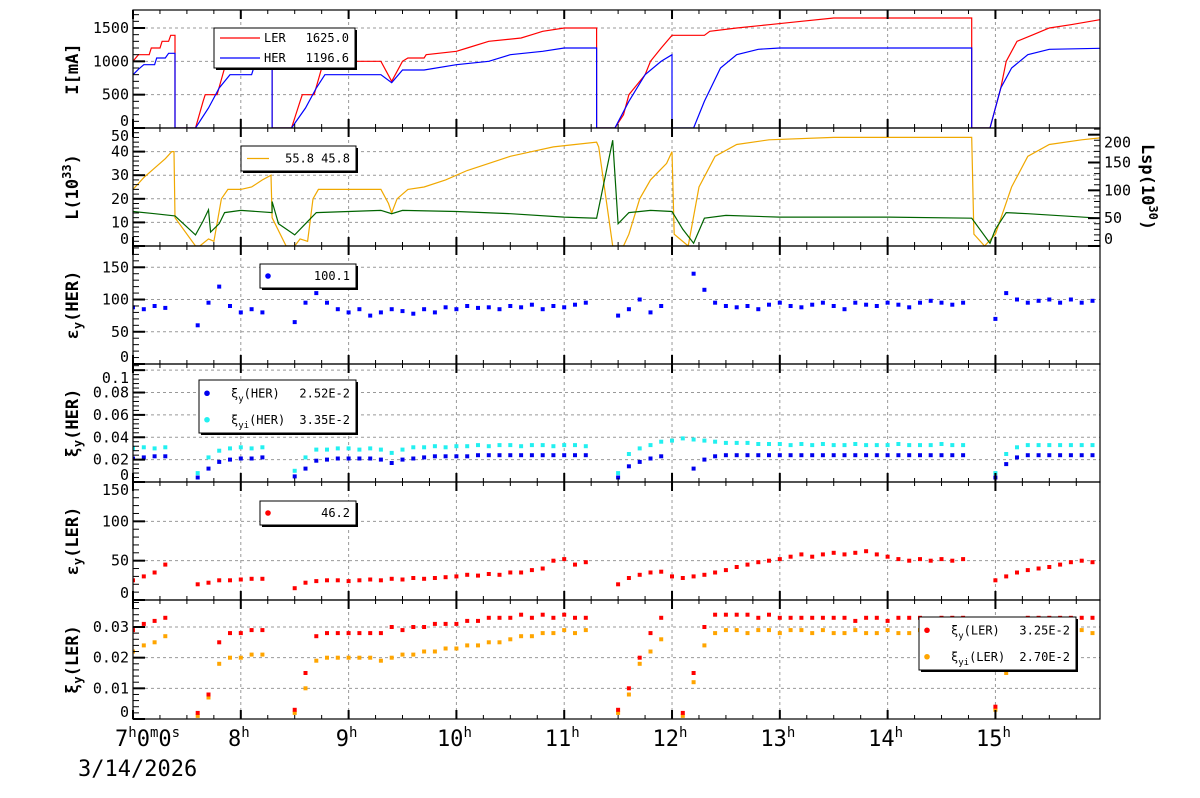  What do you see at coordinates (74, 541) in the screenshot?
I see `y-axis-label: εy(LER)` at bounding box center [74, 541].